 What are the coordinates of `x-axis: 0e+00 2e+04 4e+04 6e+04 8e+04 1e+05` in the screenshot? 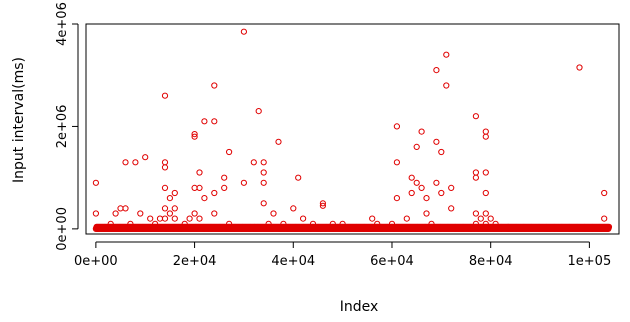 It's located at (343, 255).